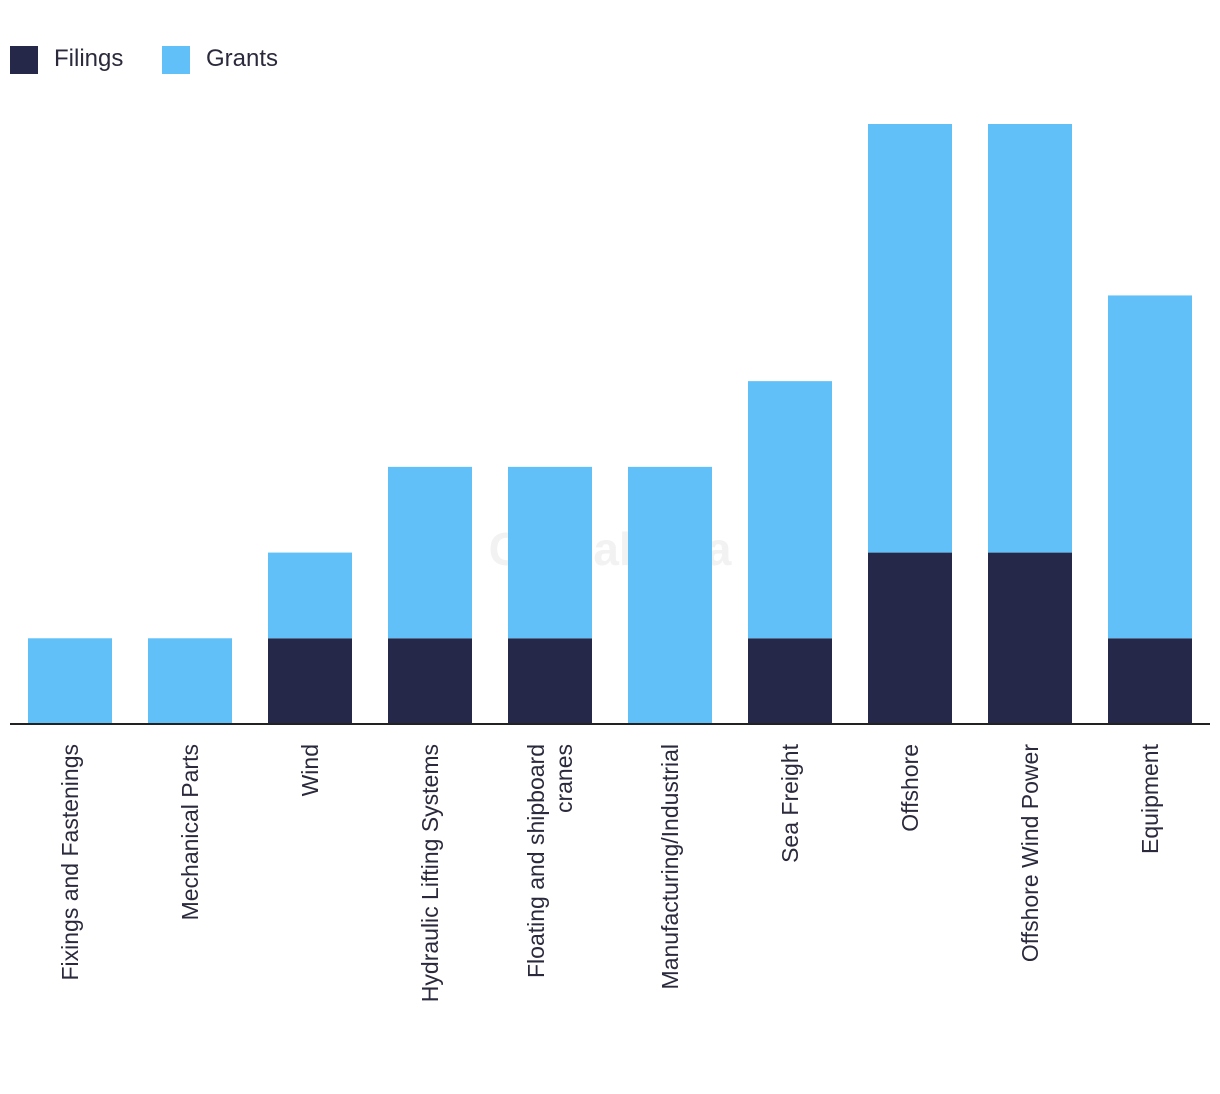 Image resolution: width=1220 pixels, height=1094 pixels. What do you see at coordinates (176, 60) in the screenshot?
I see `legend-swatch-grants` at bounding box center [176, 60].